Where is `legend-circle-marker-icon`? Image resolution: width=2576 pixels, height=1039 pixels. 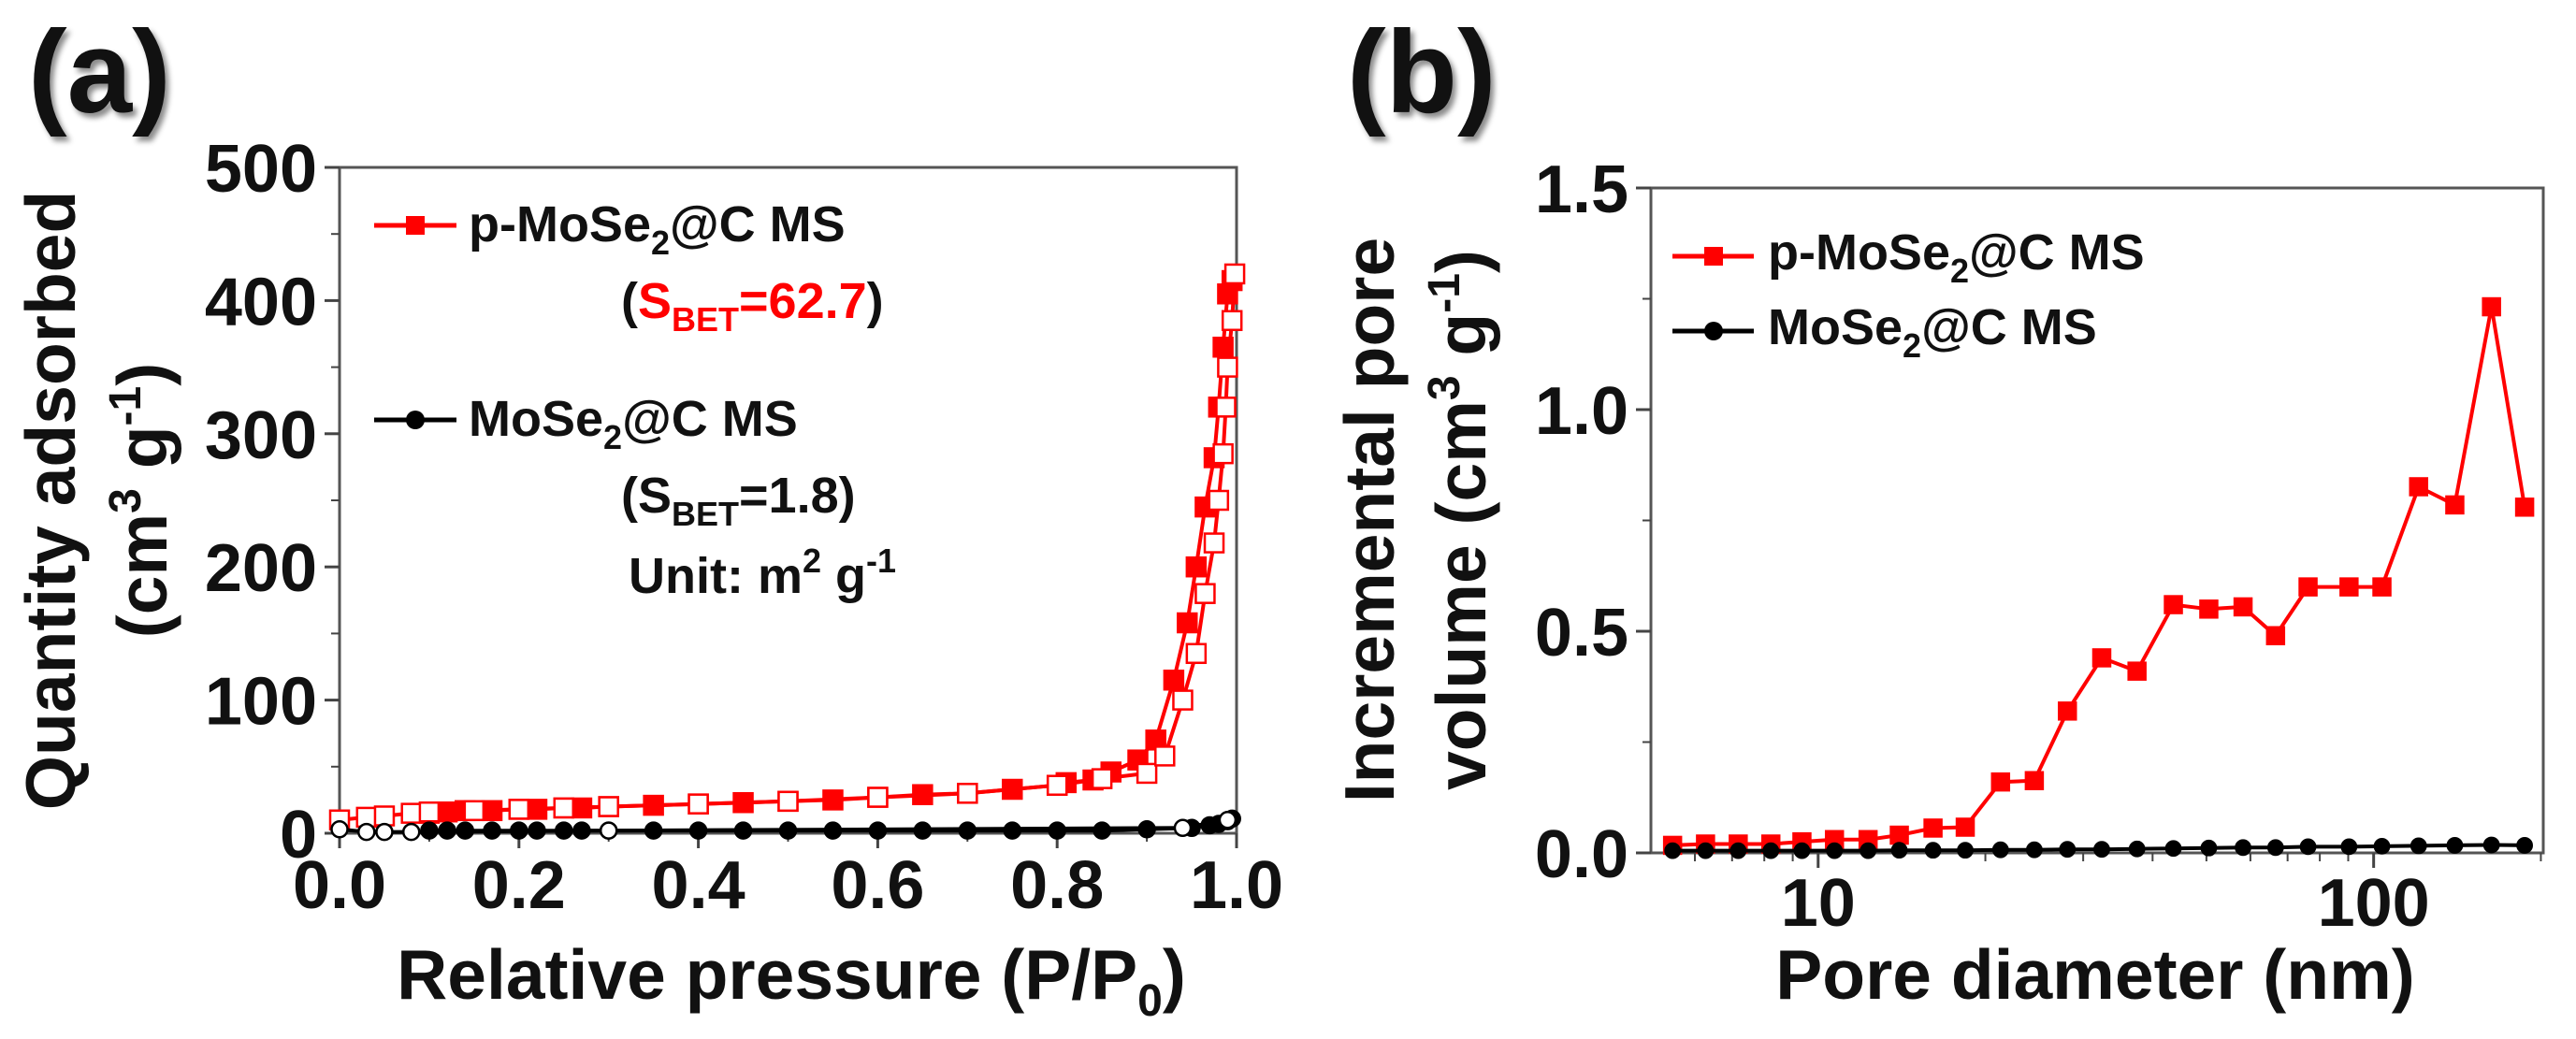 legend-circle-marker-icon is located at coordinates (415, 420).